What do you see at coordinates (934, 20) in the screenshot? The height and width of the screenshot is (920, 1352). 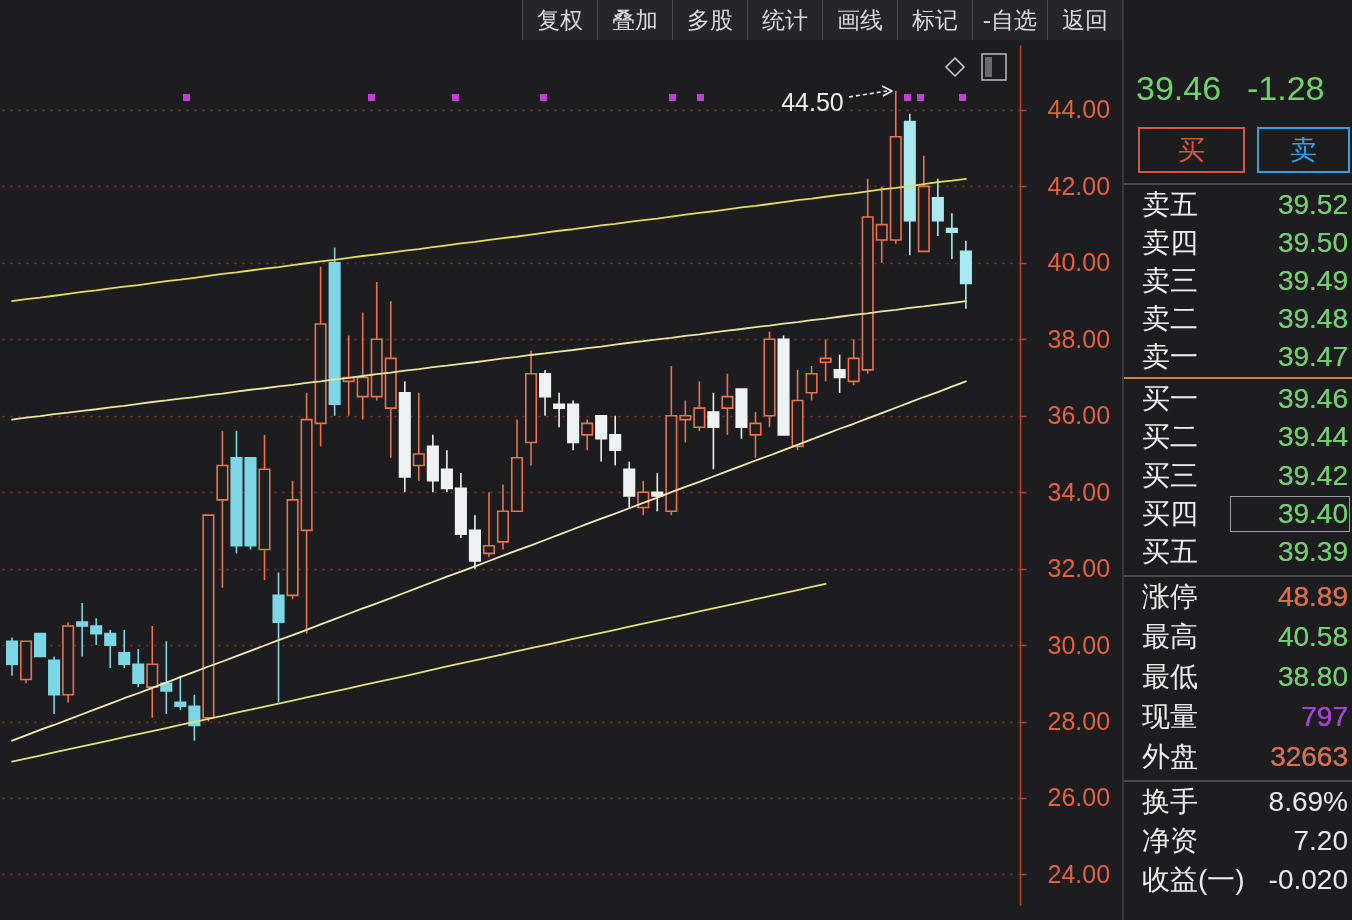 I see `text: 标记` at bounding box center [934, 20].